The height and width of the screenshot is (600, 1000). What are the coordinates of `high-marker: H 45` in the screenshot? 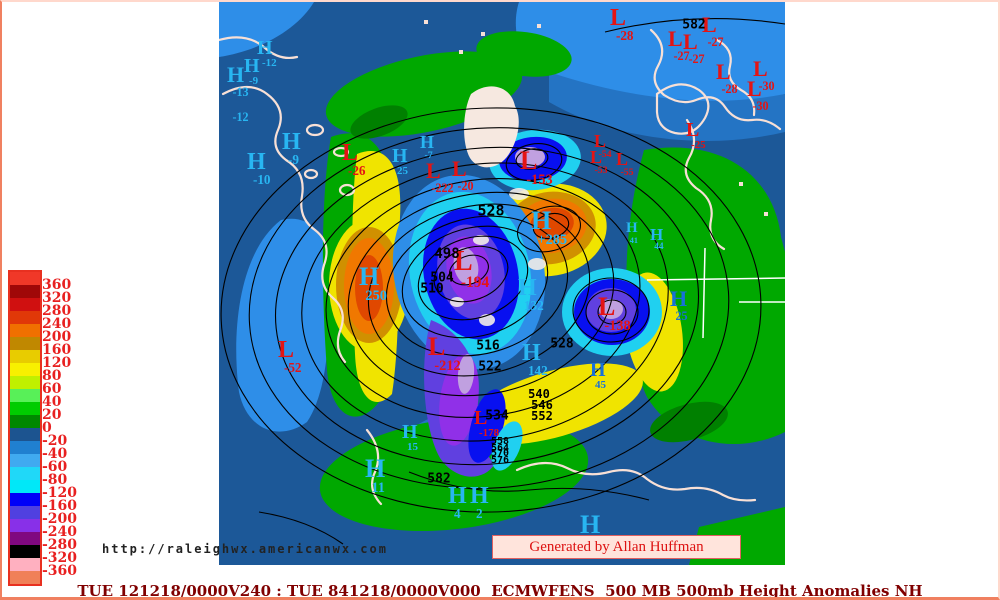 It's located at (598, 375).